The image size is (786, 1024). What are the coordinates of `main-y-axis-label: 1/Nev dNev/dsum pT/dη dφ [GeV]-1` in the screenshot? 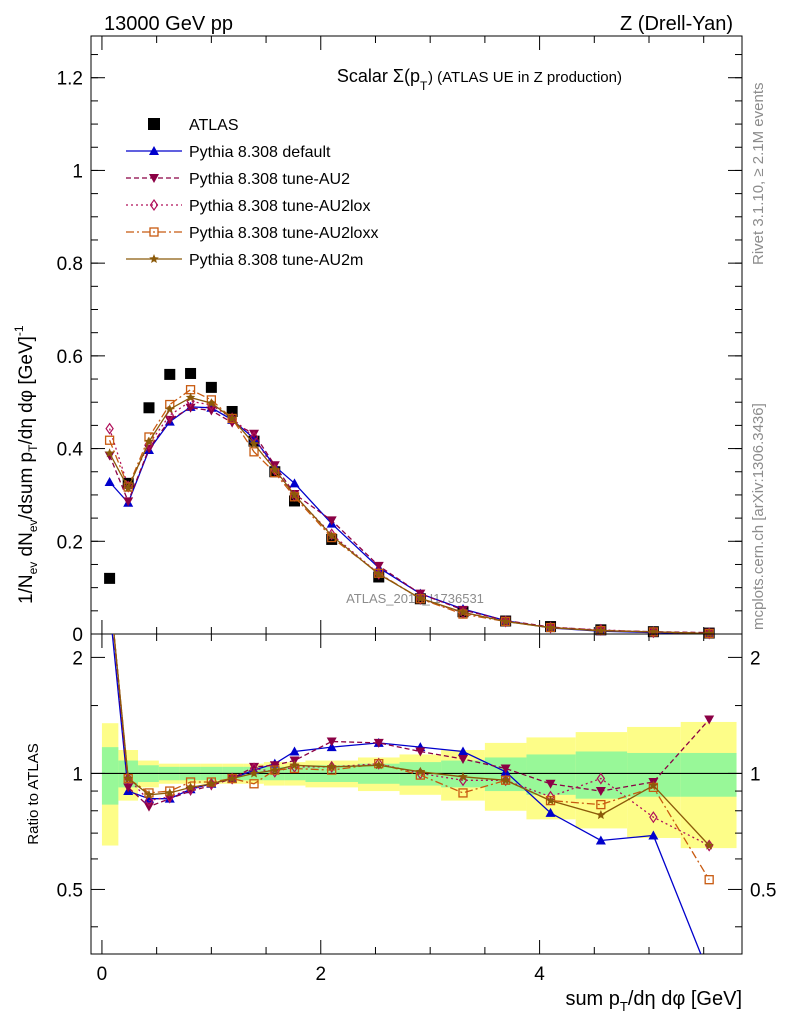 It's located at (26, 464).